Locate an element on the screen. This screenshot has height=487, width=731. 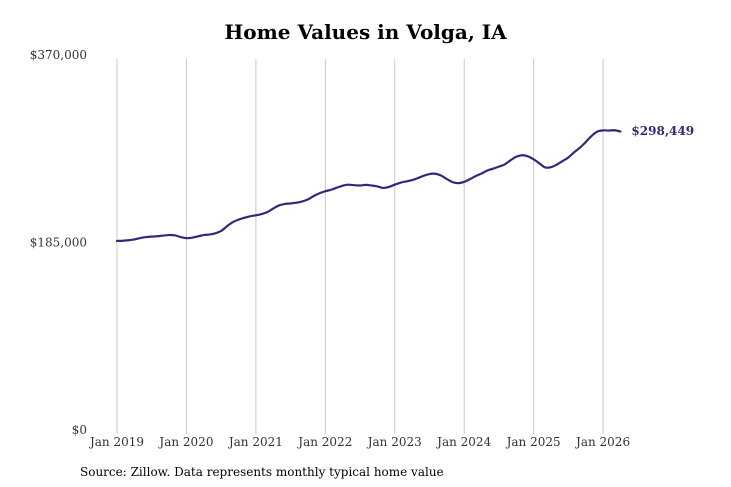
y-tick-label: $0 is located at coordinates (79, 430).